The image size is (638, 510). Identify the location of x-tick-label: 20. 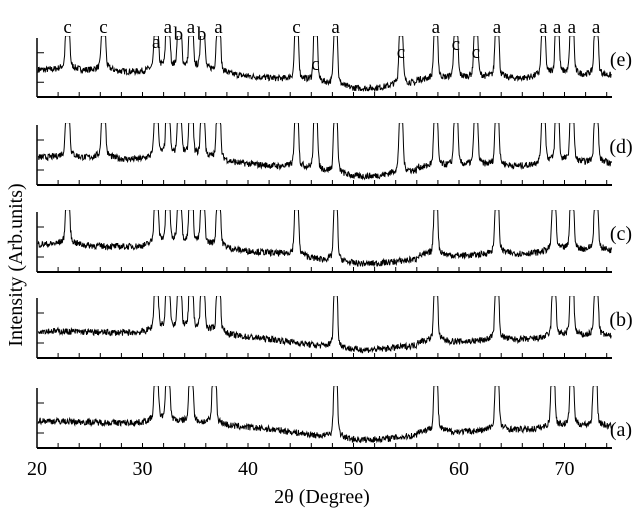
(37, 469).